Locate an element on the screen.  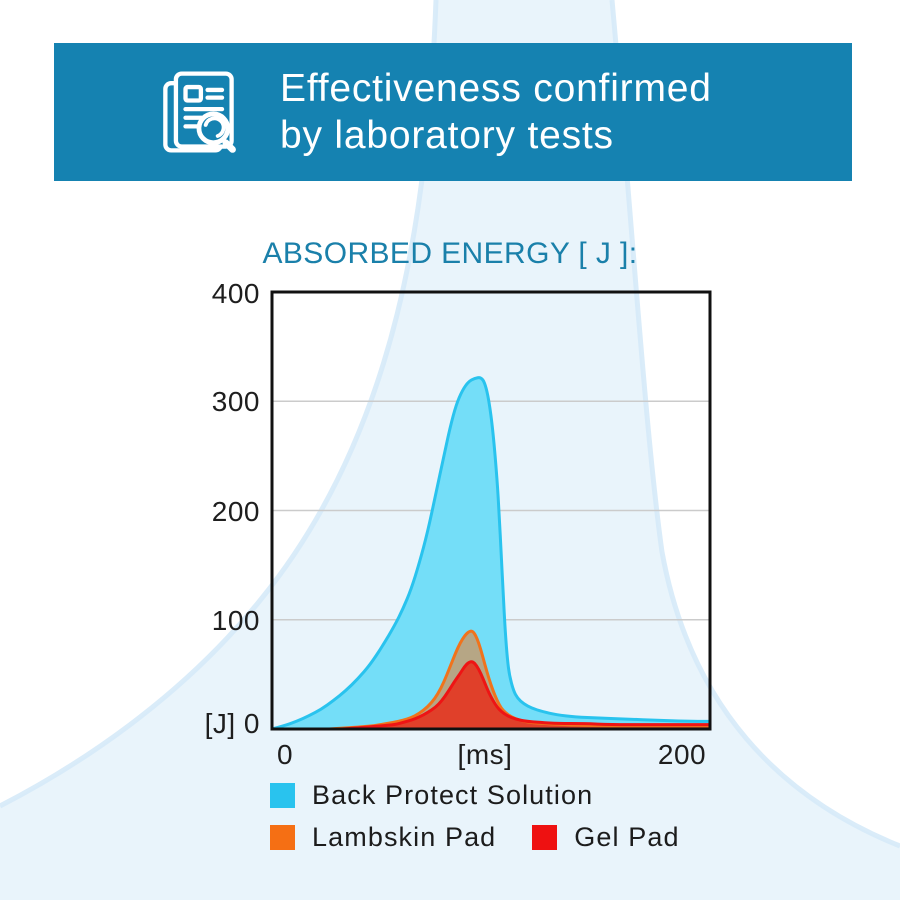
y-axis-label-100: 100 is located at coordinates (235, 620).